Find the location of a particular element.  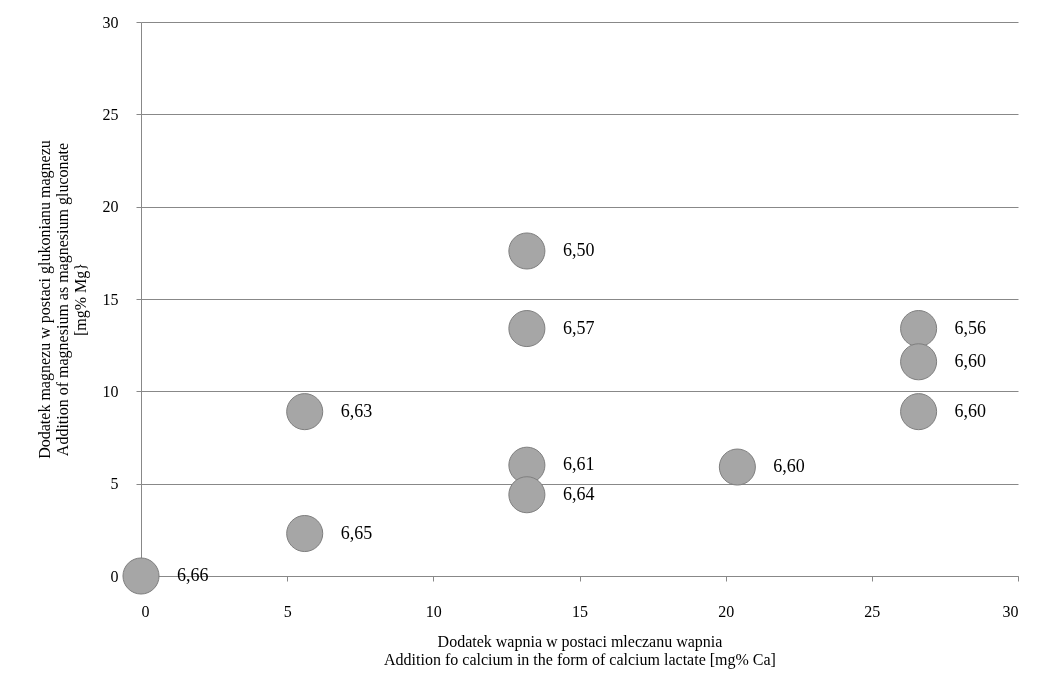

y-tick-label: 20 is located at coordinates (110, 207).